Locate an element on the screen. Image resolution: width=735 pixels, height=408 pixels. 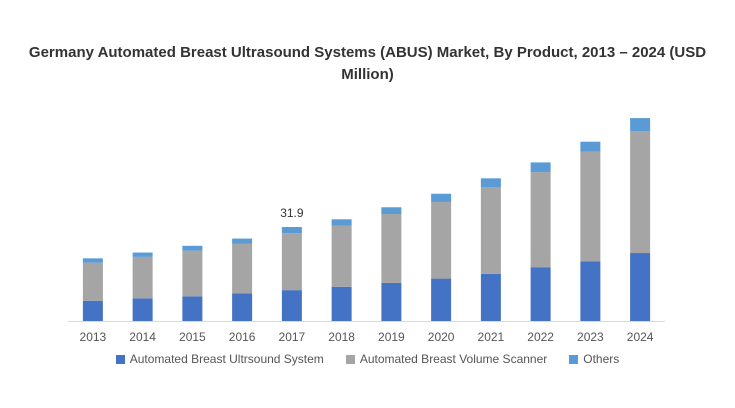
x-tick-label: 2022 is located at coordinates (540, 337).